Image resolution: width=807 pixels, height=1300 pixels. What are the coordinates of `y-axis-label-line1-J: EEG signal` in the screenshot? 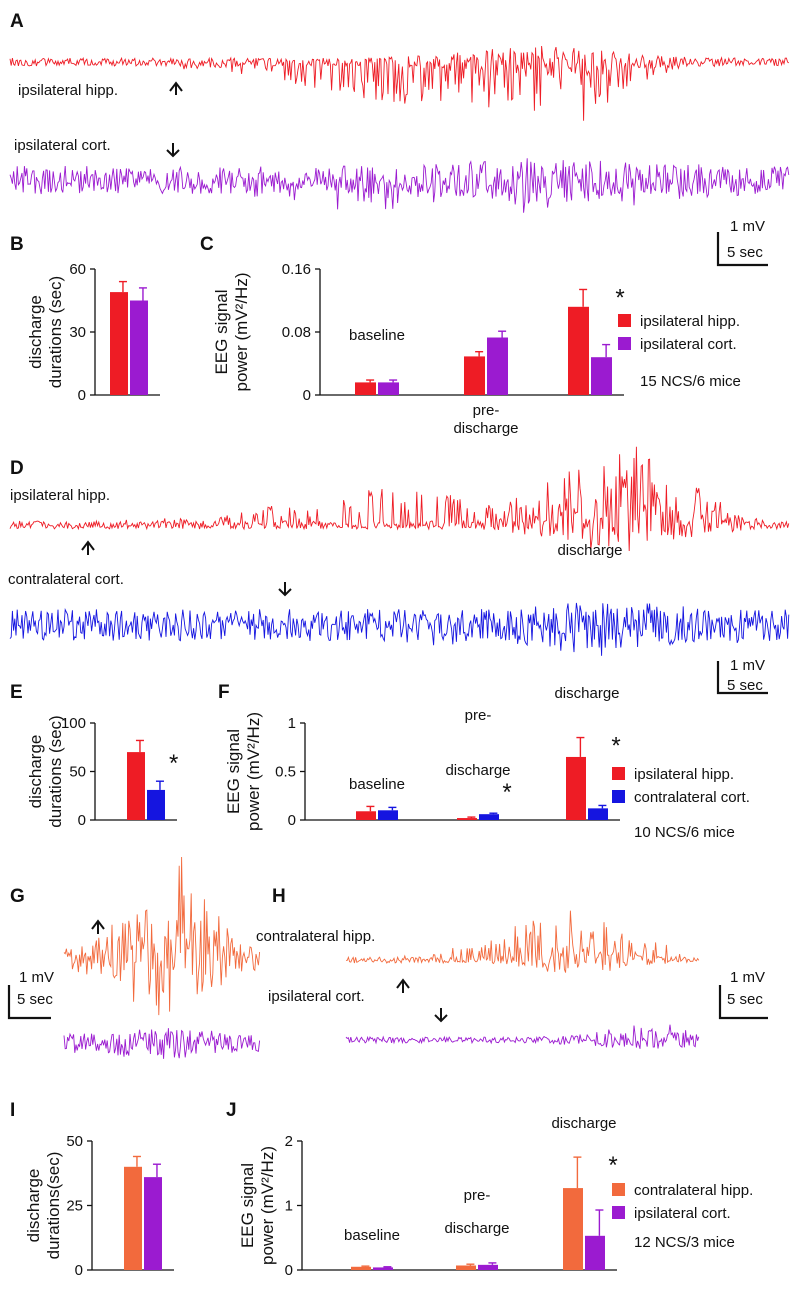 It's located at (247, 1205).